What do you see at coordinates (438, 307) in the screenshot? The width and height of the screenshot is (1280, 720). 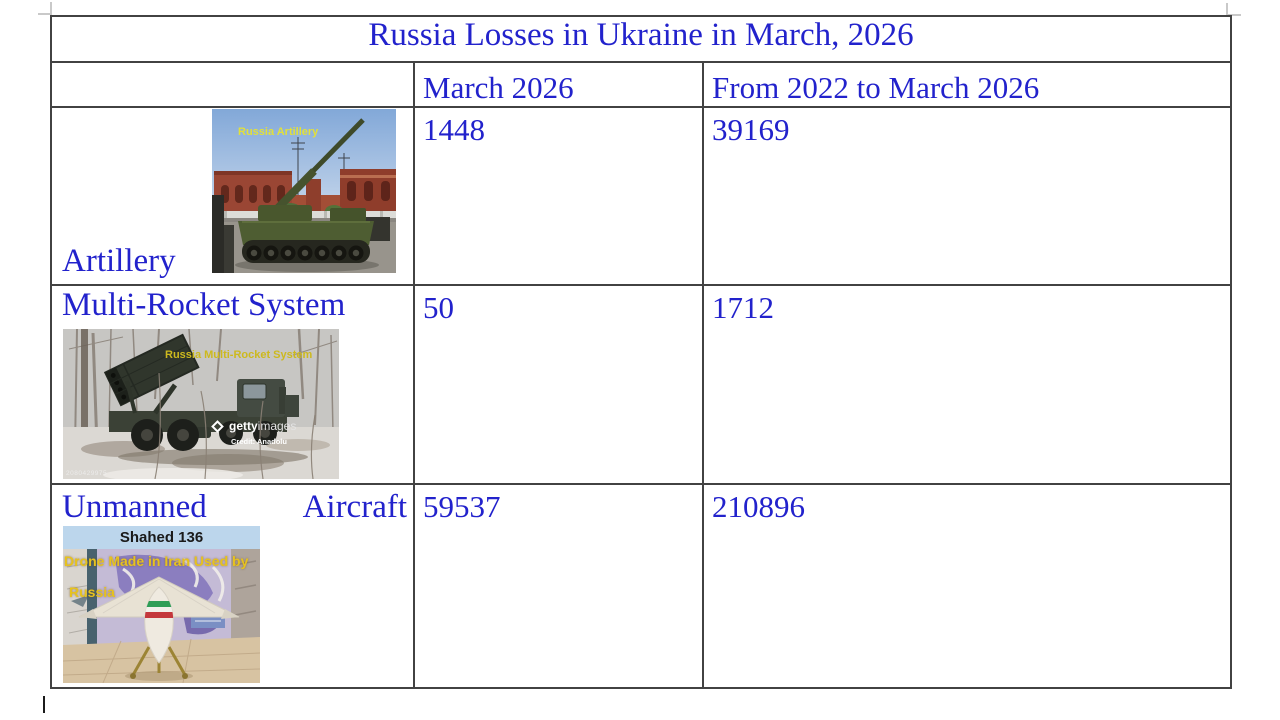 I see `multi-rocket-march-value: 50` at bounding box center [438, 307].